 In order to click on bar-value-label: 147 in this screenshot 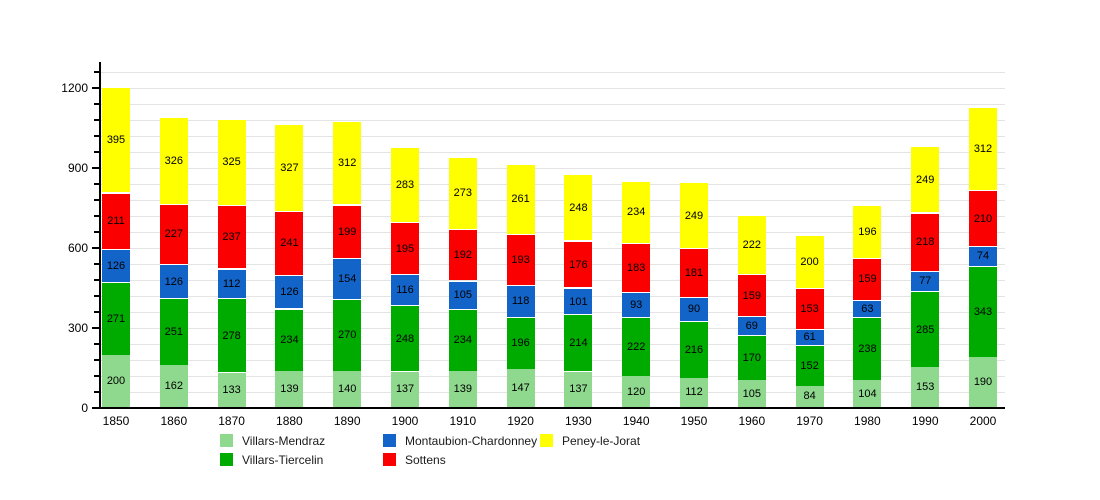, I will do `click(520, 387)`.